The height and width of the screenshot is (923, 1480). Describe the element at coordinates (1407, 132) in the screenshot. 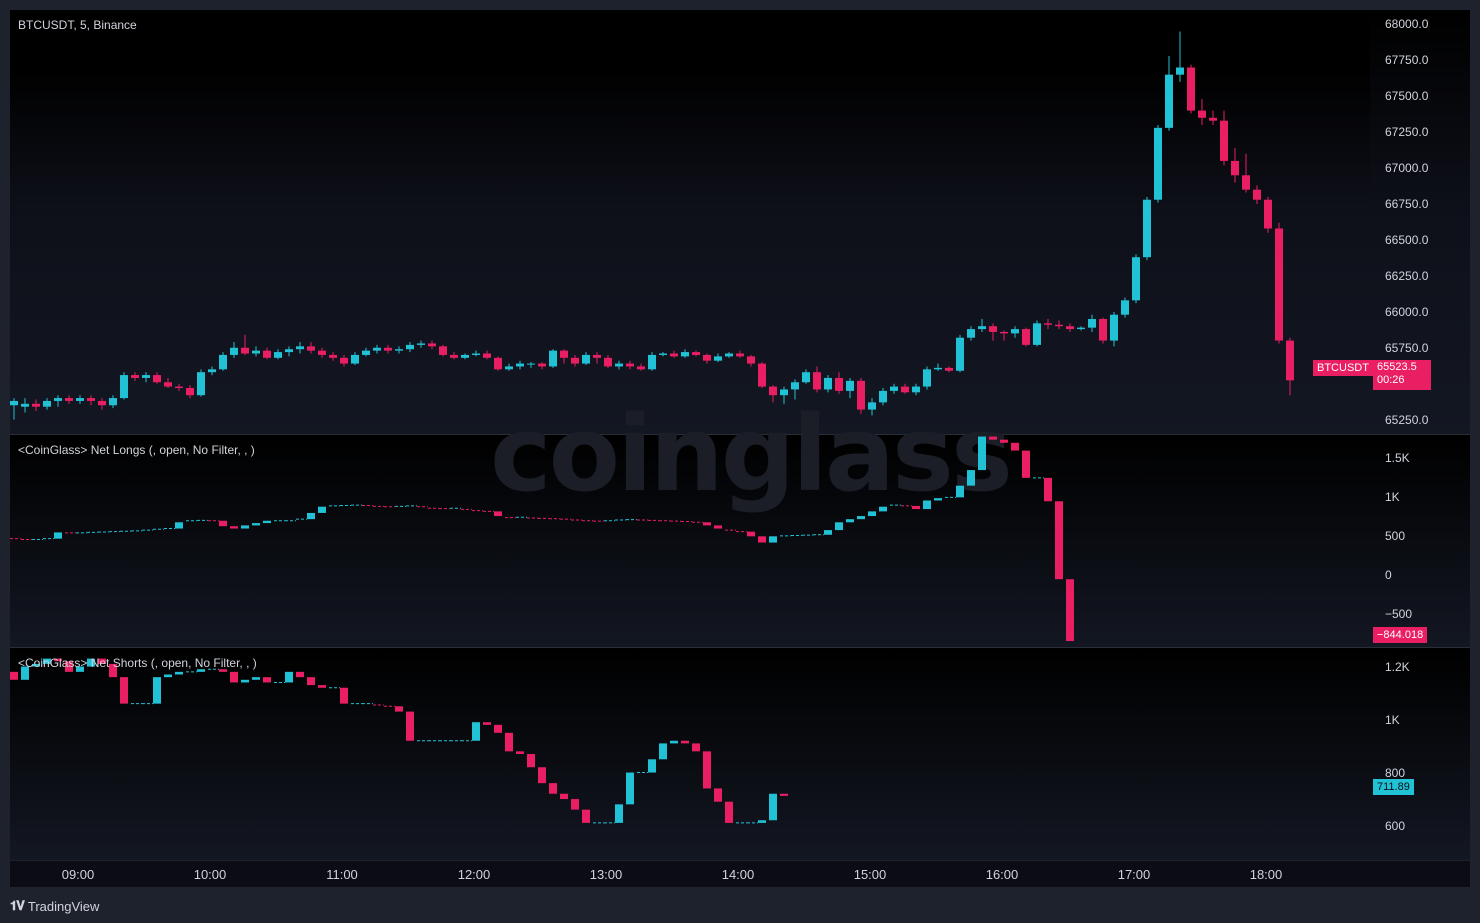

I see `price-axis-label: 67250.0` at that location.